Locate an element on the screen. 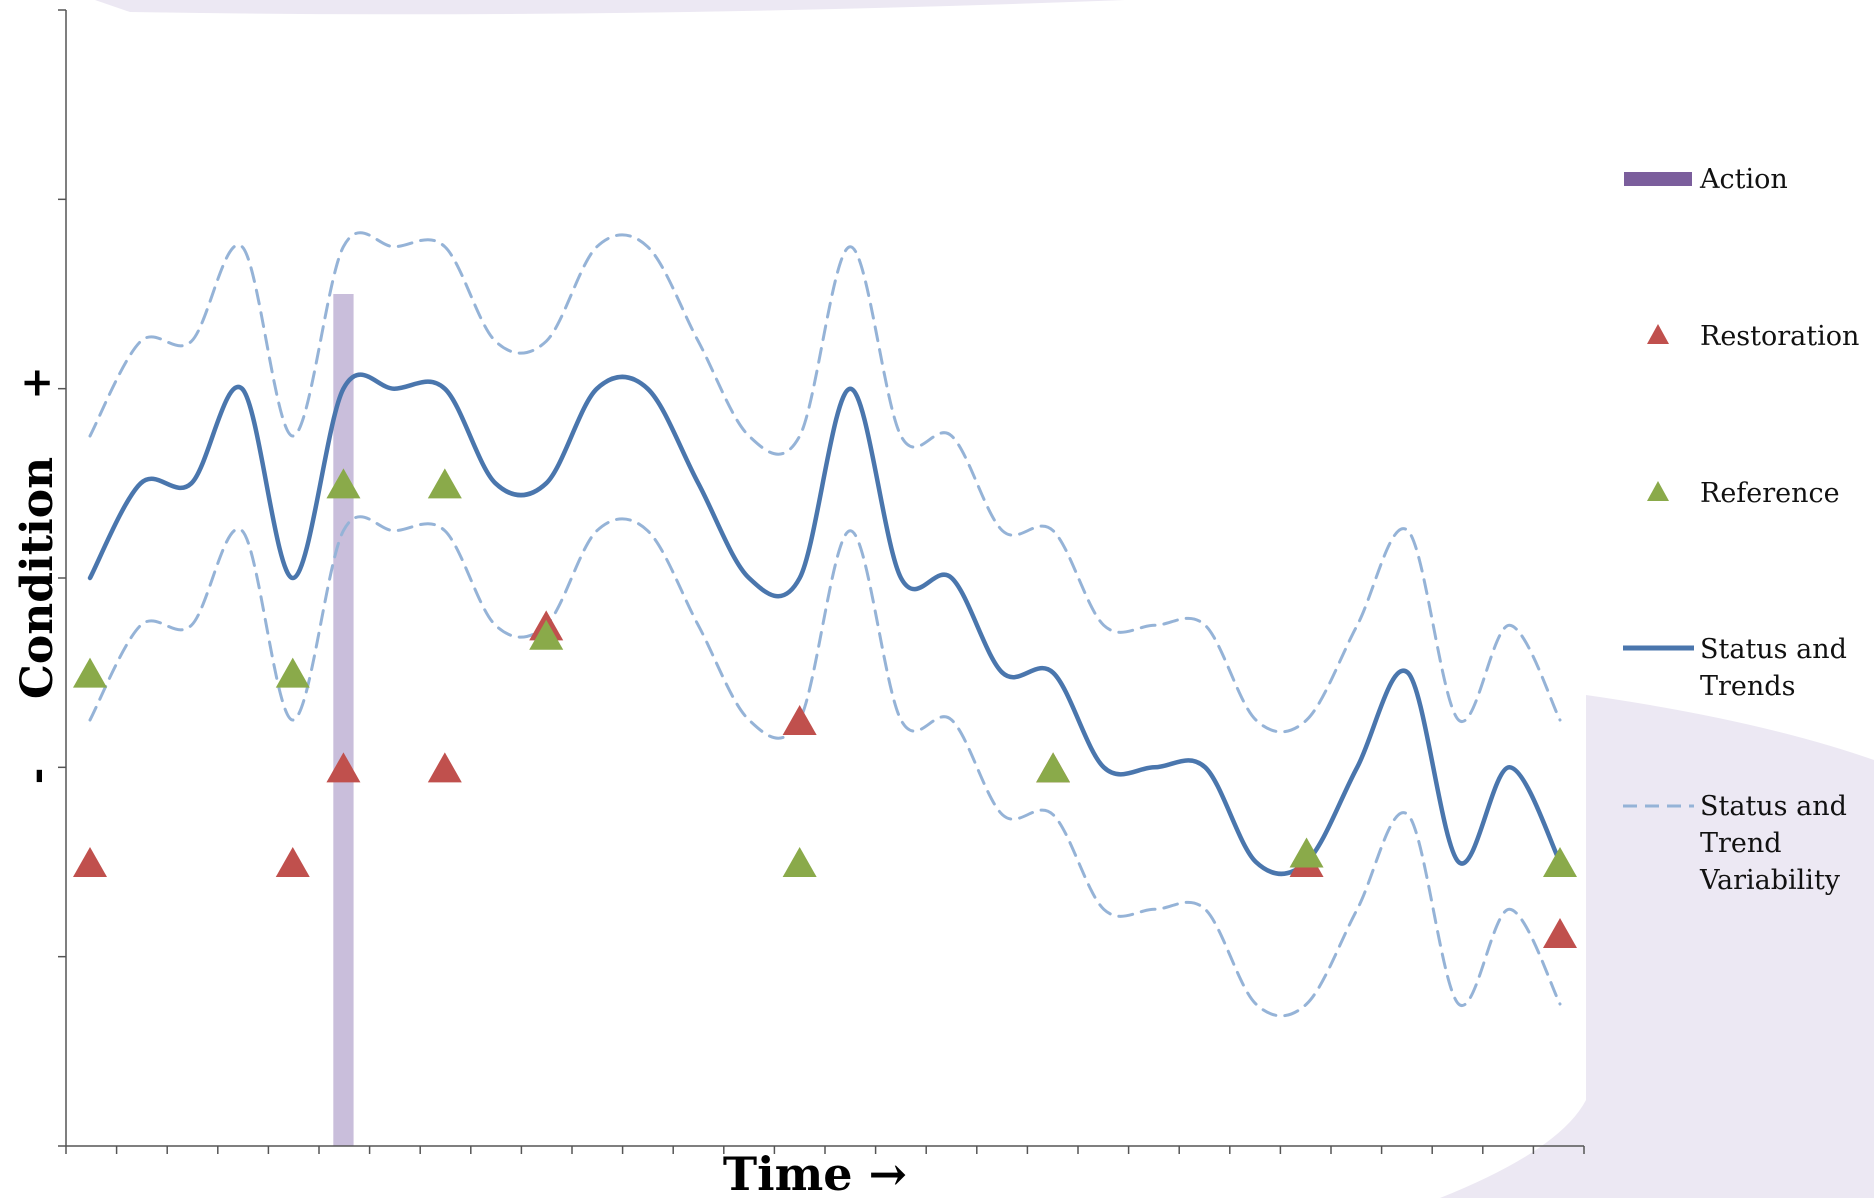  legend-reference-marker is located at coordinates (1658, 491).